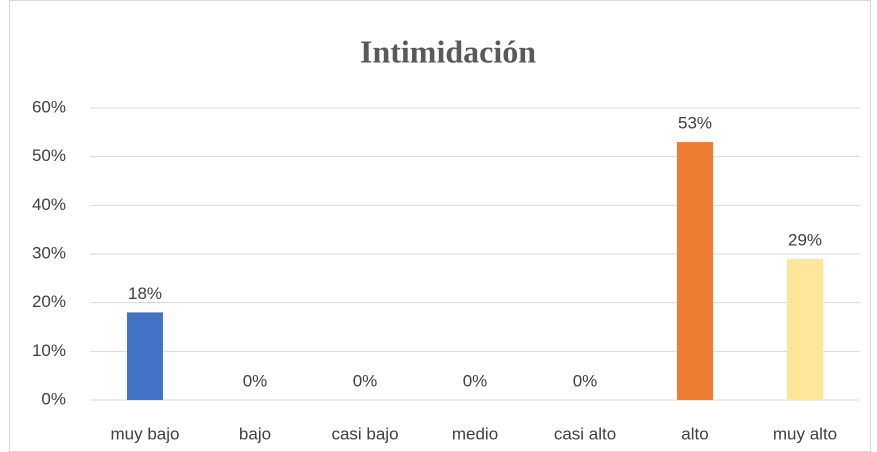 Image resolution: width=877 pixels, height=452 pixels. I want to click on chart-title: Intimidación, so click(448, 51).